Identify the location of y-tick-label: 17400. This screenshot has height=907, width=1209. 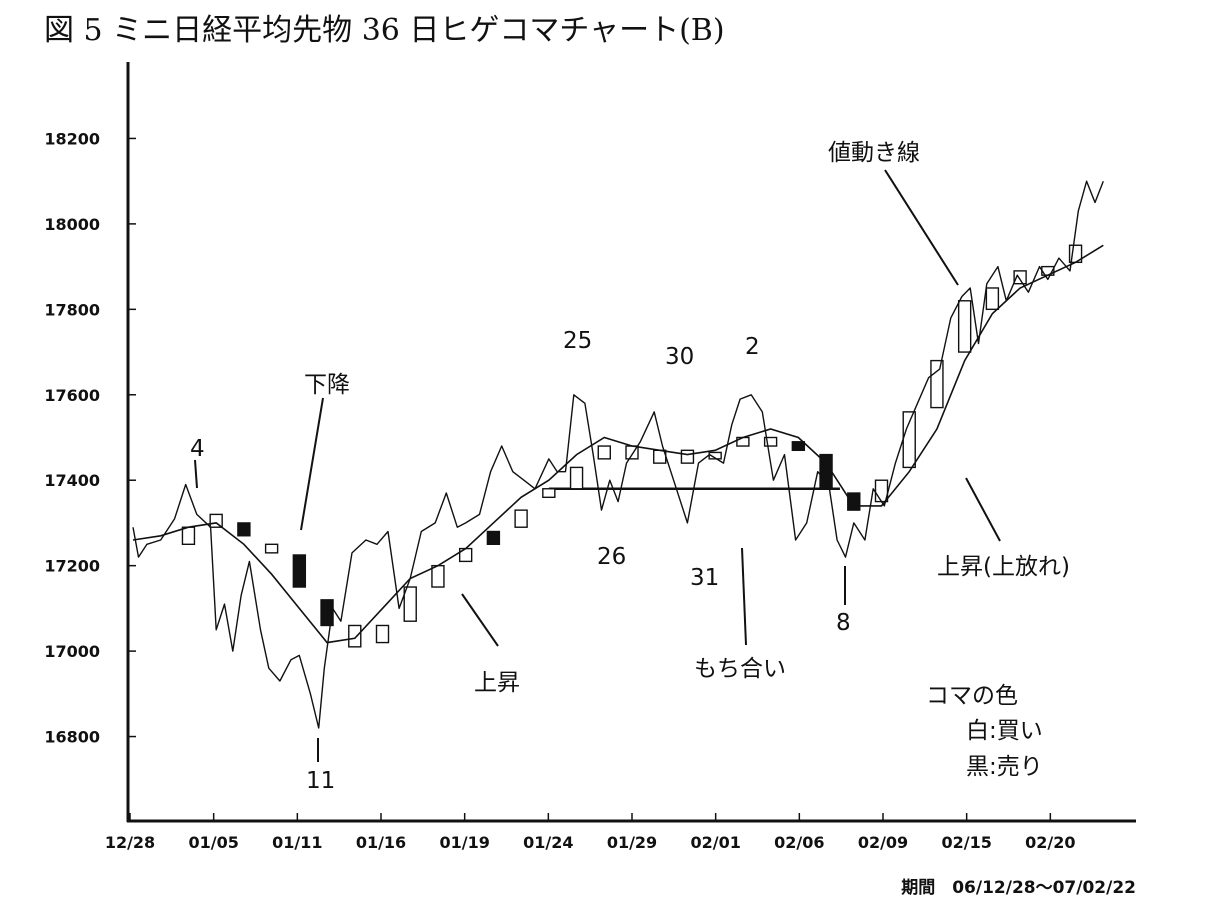
(72, 480).